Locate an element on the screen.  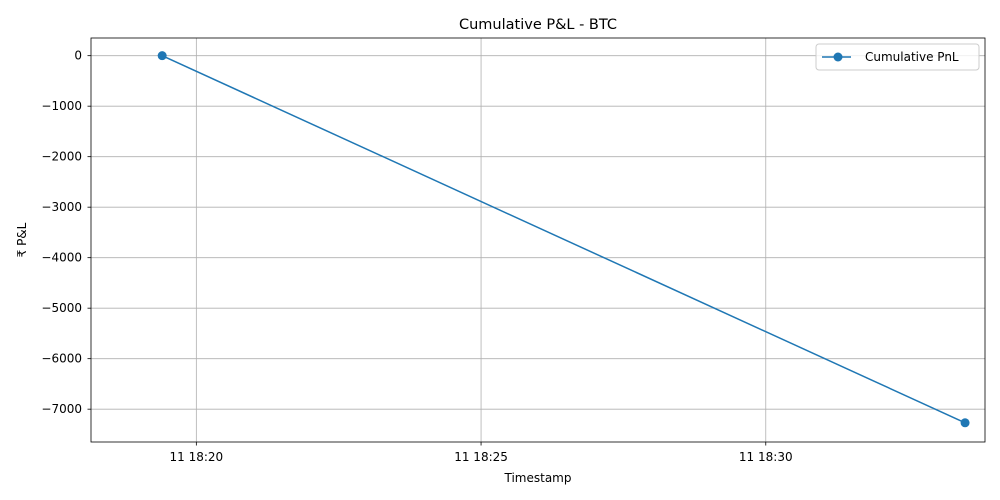
y-tick-label: −6000 is located at coordinates (61, 359).